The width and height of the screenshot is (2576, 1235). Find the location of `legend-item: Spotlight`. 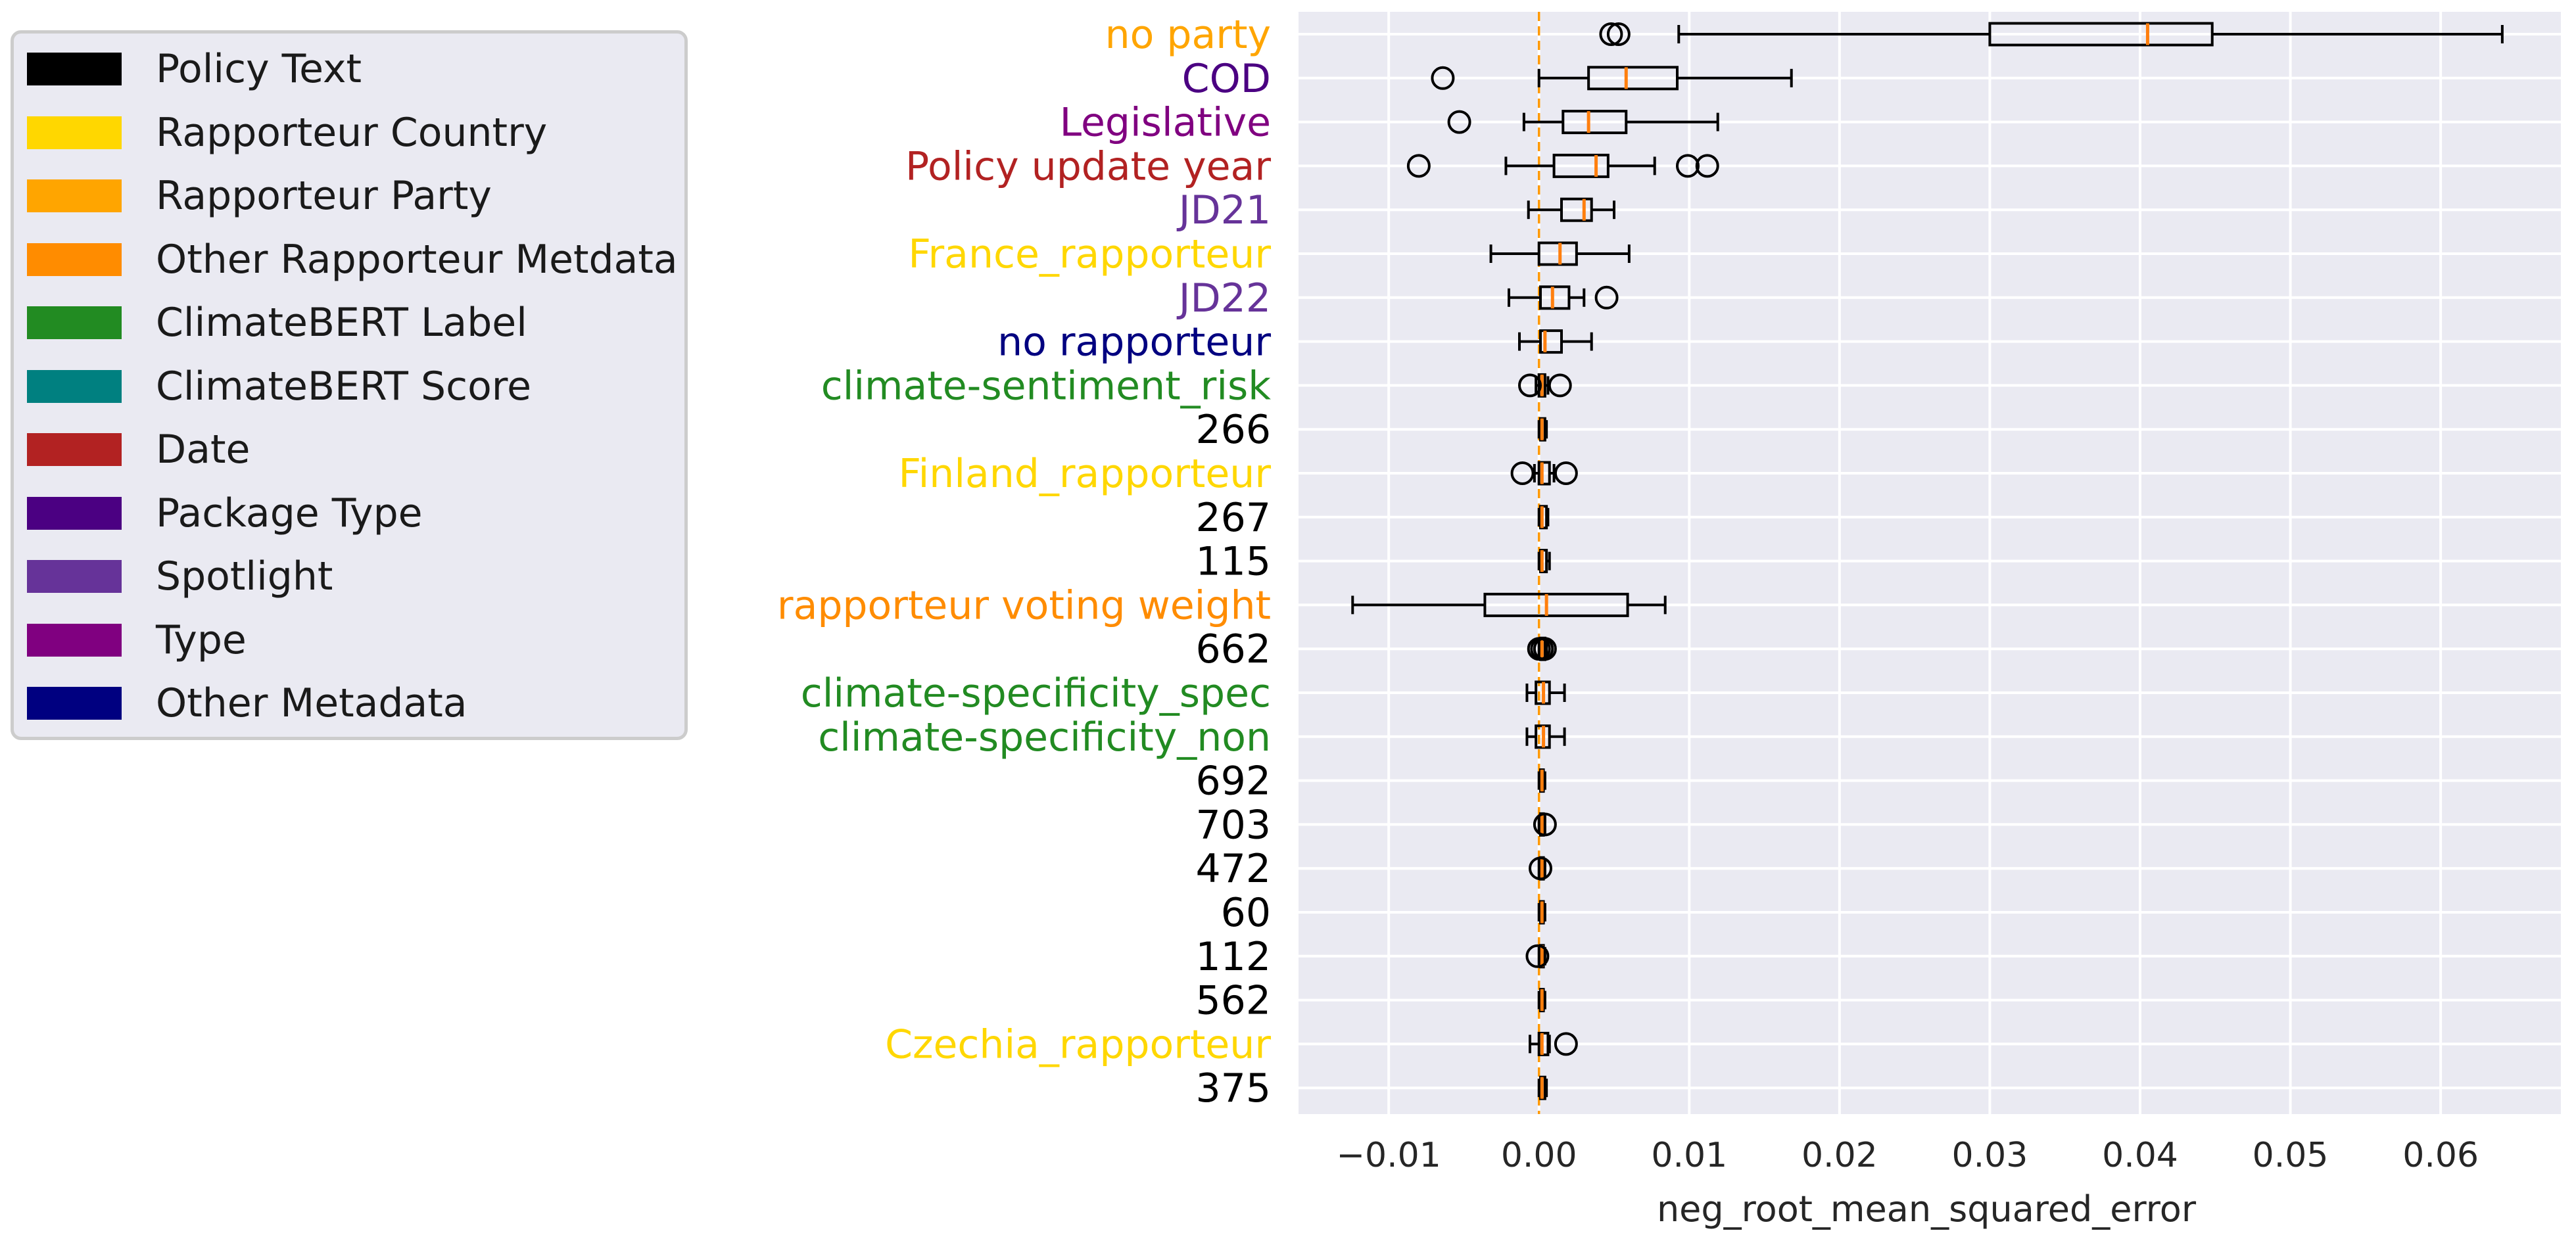

legend-item: Spotlight is located at coordinates (180, 576).